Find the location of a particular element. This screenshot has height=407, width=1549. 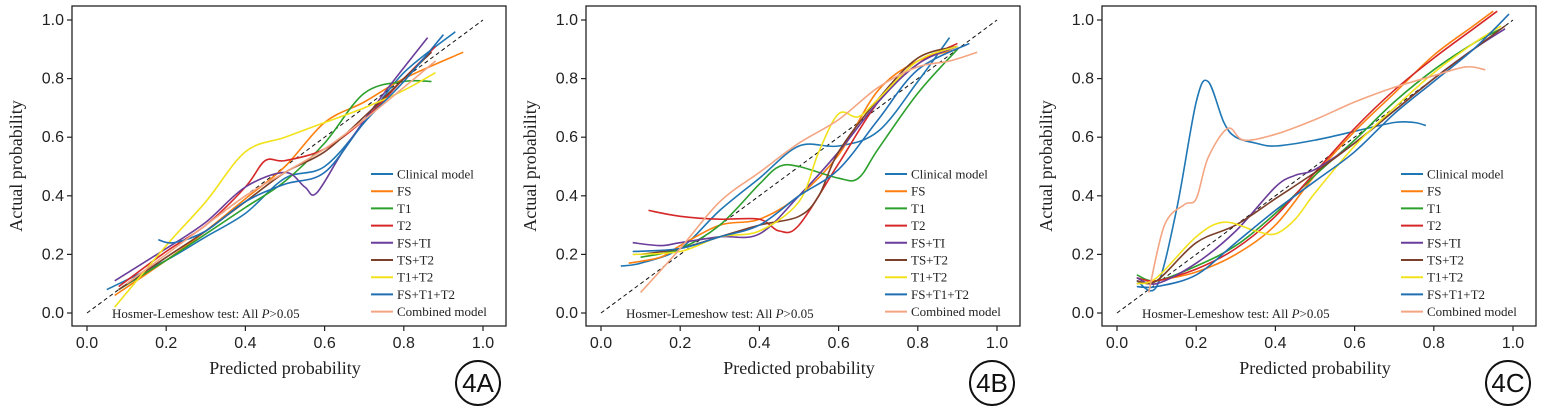

series-line-fs-ti is located at coordinates (795, 146).